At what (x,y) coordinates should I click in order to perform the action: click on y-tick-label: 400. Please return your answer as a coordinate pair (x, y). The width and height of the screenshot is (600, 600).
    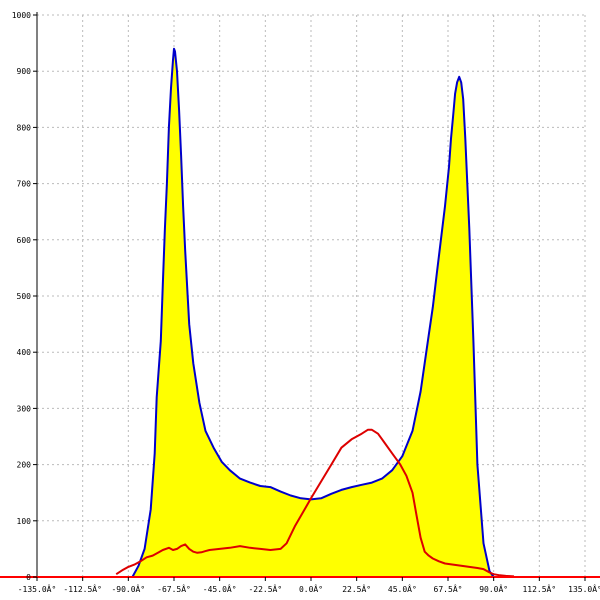
    Looking at the image, I should click on (24, 352).